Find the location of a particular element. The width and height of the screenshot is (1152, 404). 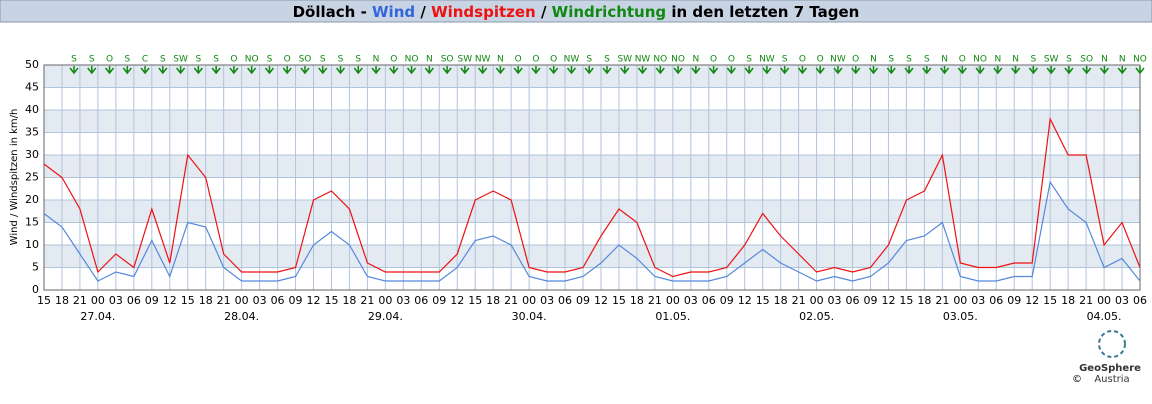

y-tick-label: 0 is located at coordinates (35, 289).